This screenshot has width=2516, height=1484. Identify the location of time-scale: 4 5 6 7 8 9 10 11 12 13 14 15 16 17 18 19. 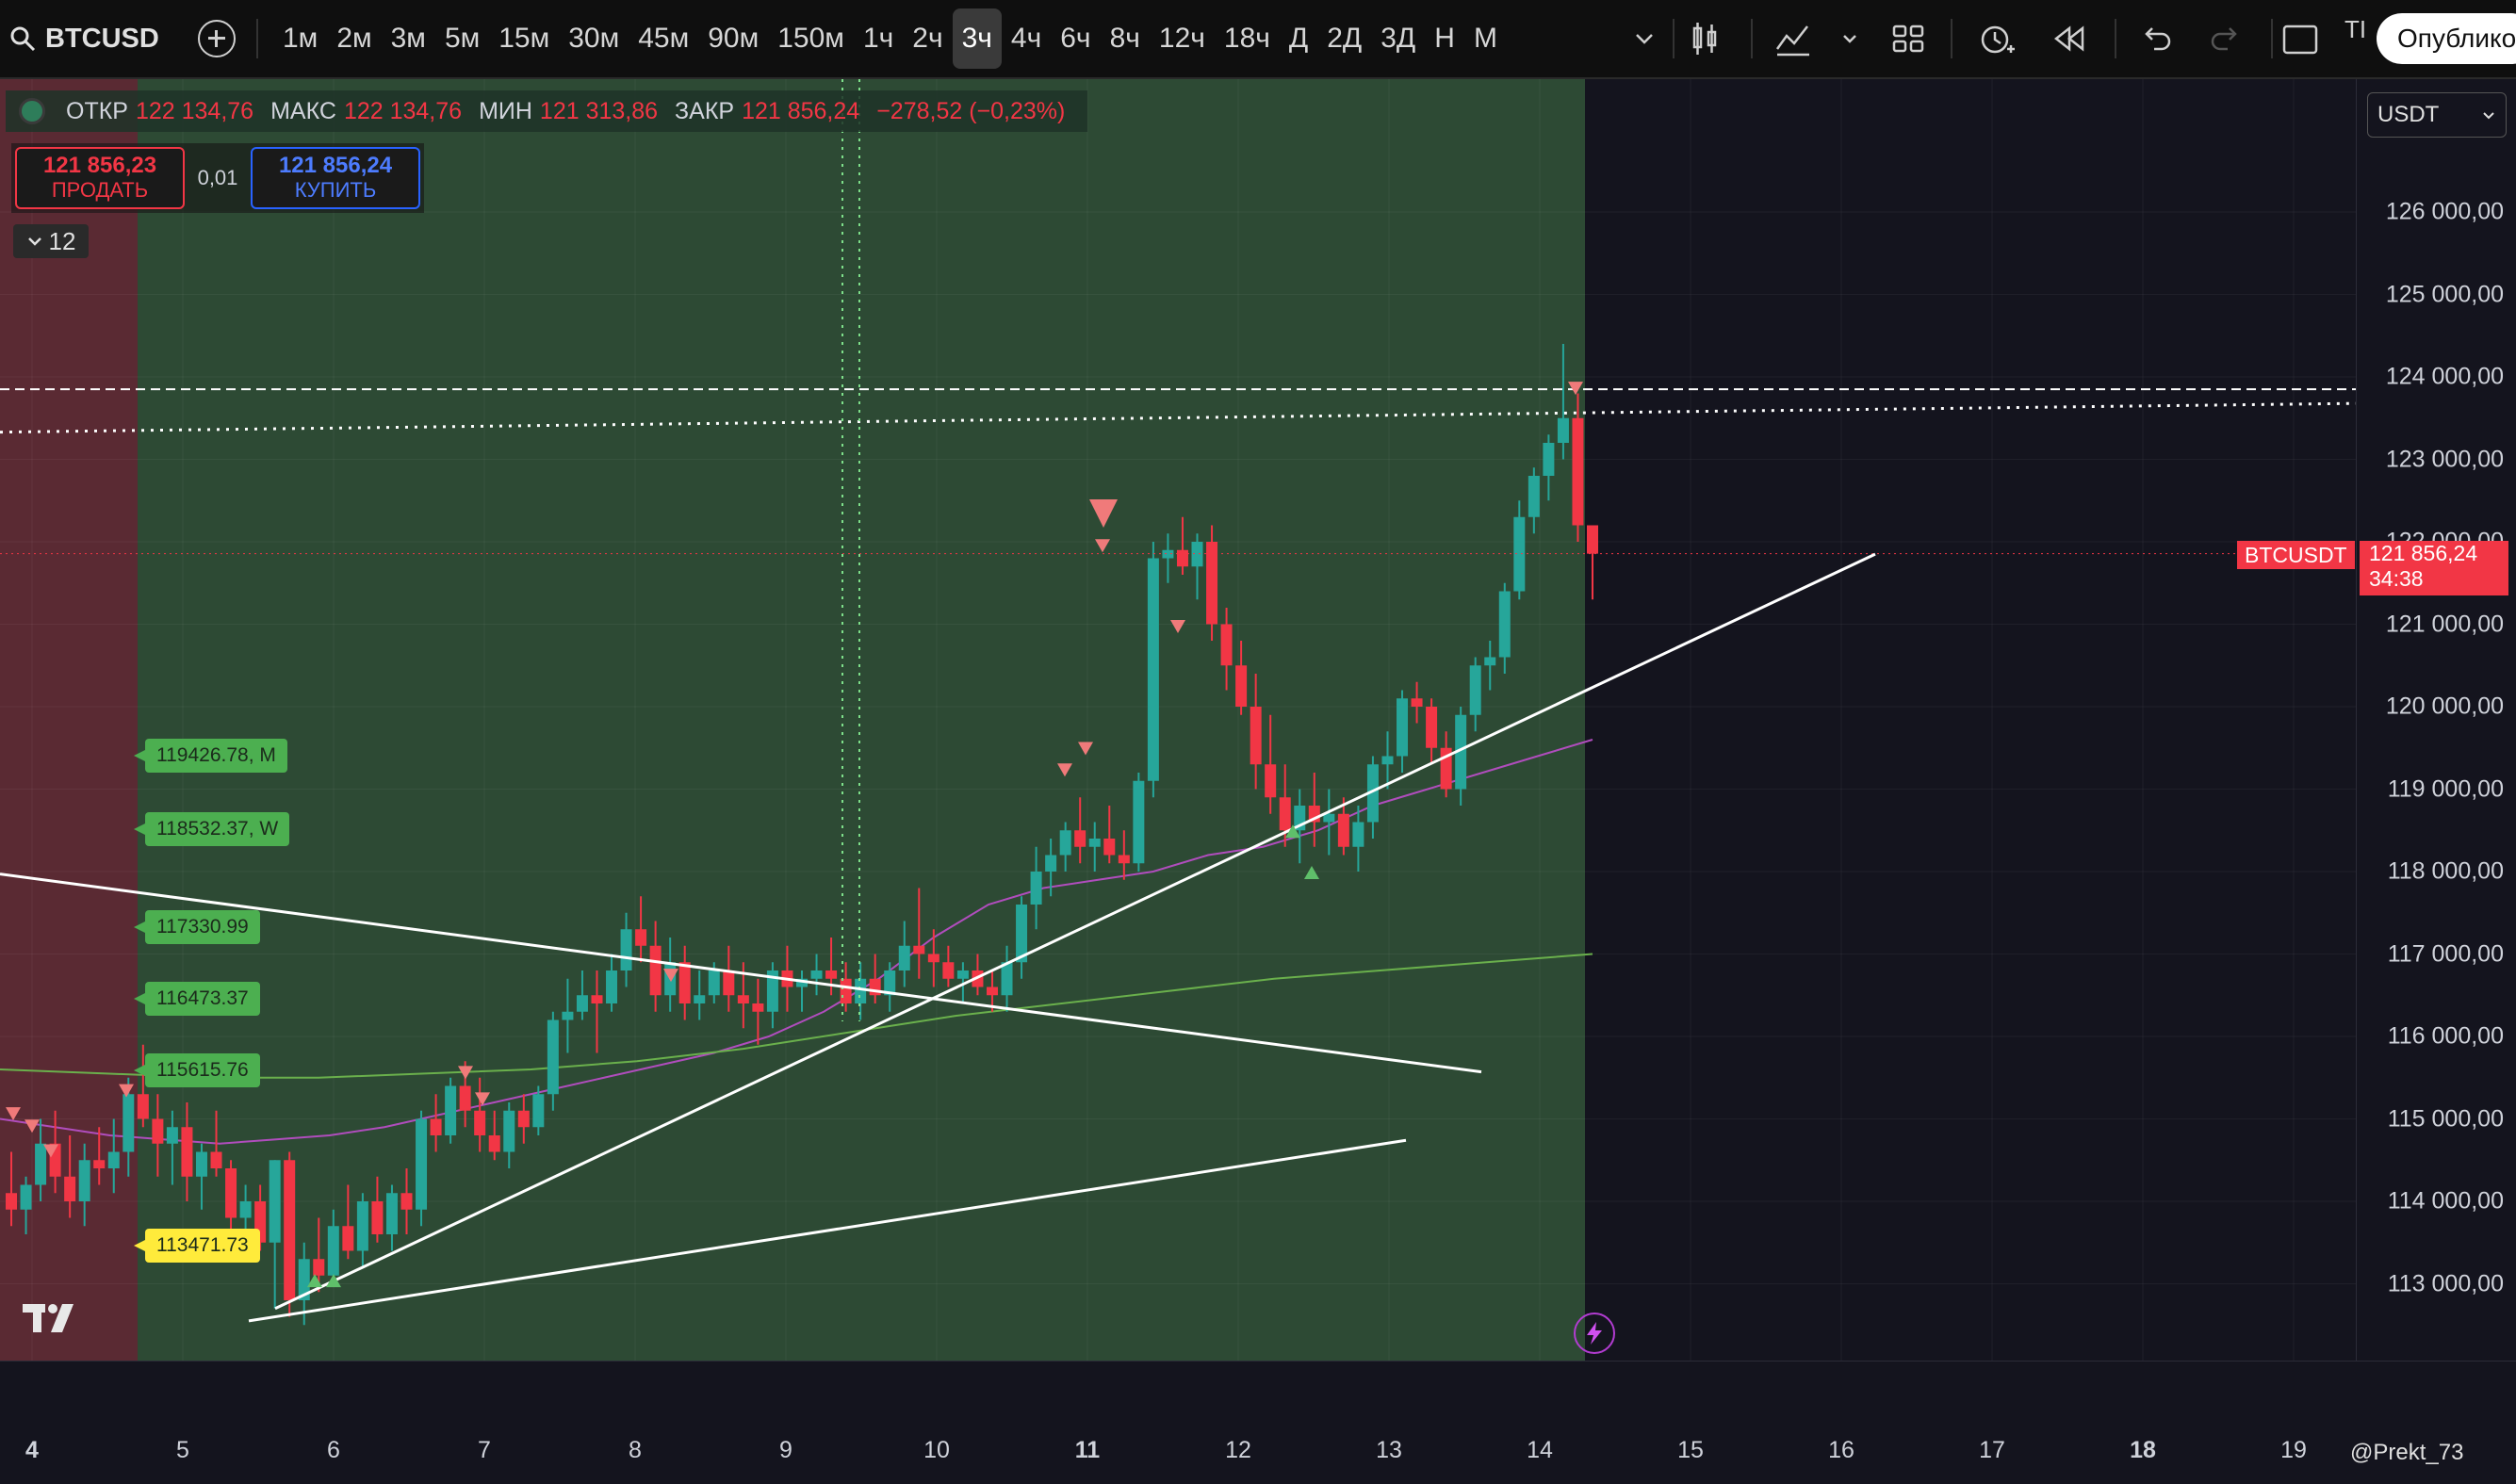
(1258, 1422).